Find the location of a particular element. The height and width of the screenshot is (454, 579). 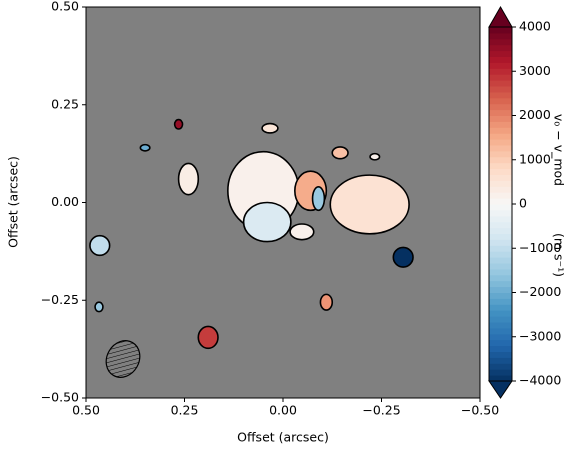

colorbar-tick-label: 4000 is located at coordinates (535, 26).